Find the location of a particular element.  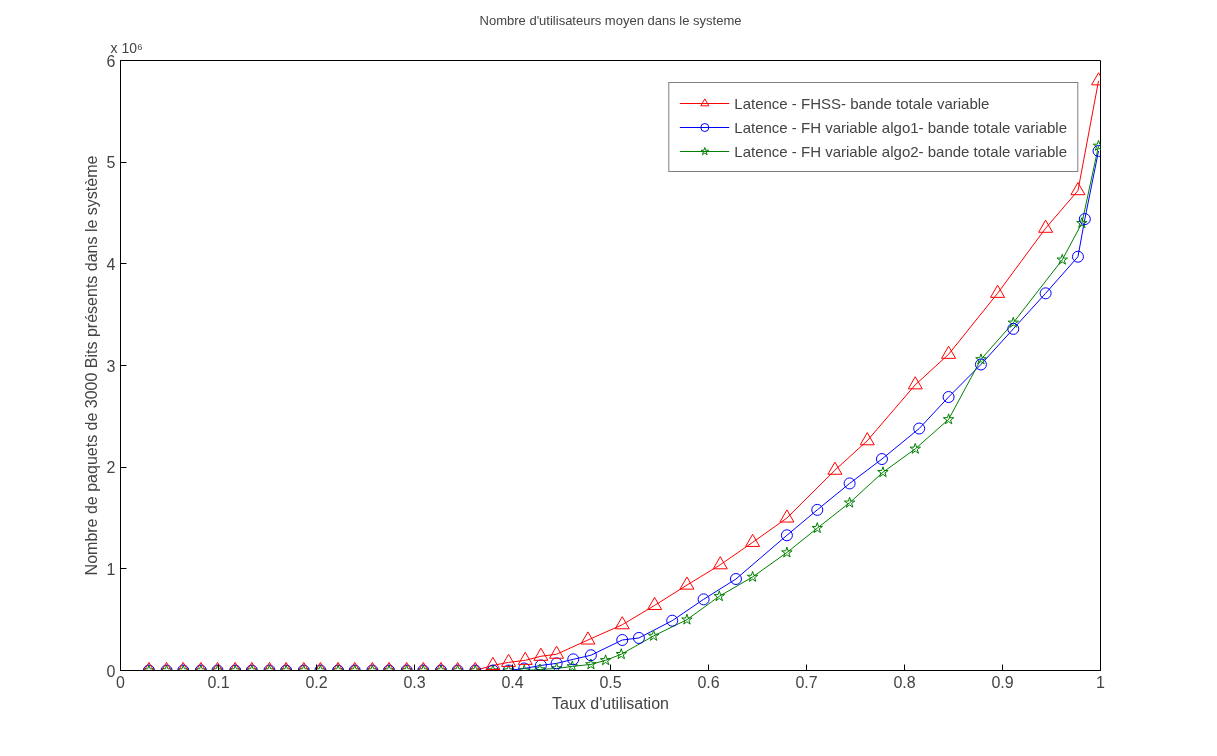

x-tick-label: 0.5 is located at coordinates (610, 682).